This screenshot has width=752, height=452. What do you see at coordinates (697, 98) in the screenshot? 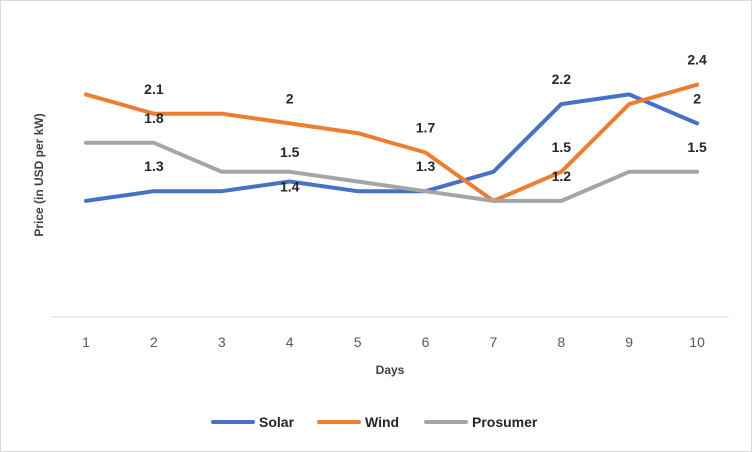
I see `data-label-solar: 2` at bounding box center [697, 98].